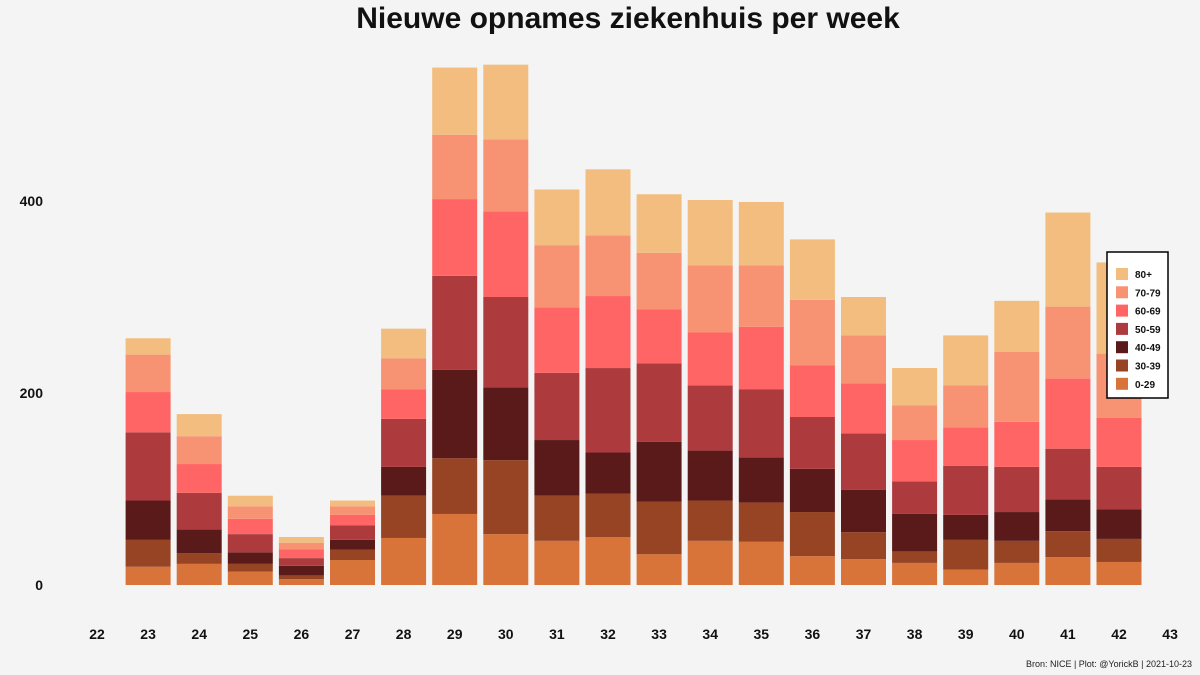 The image size is (1200, 675). What do you see at coordinates (39, 585) in the screenshot?
I see `y-tick-label: 0` at bounding box center [39, 585].